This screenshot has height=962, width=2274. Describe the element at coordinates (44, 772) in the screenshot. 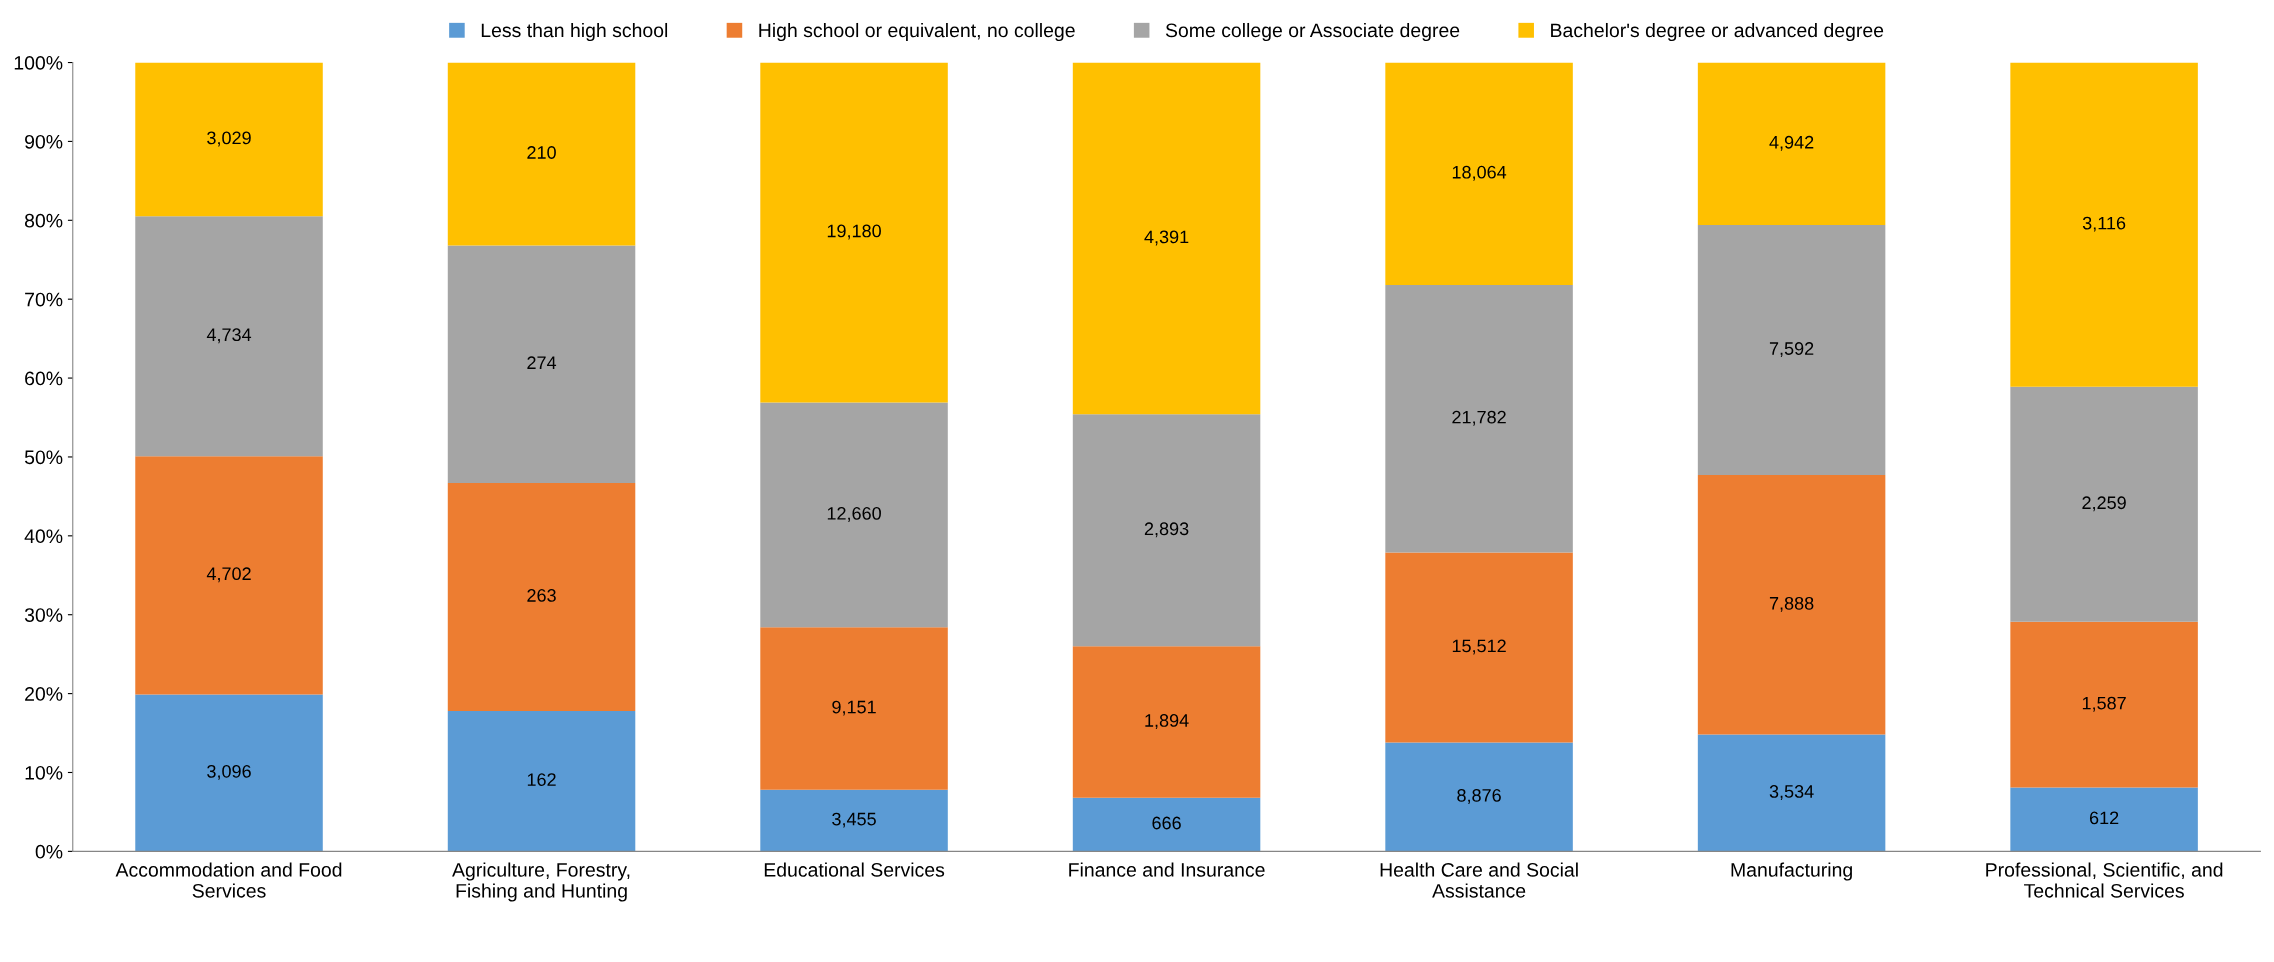

I see `y-tick-label: 10%` at that location.